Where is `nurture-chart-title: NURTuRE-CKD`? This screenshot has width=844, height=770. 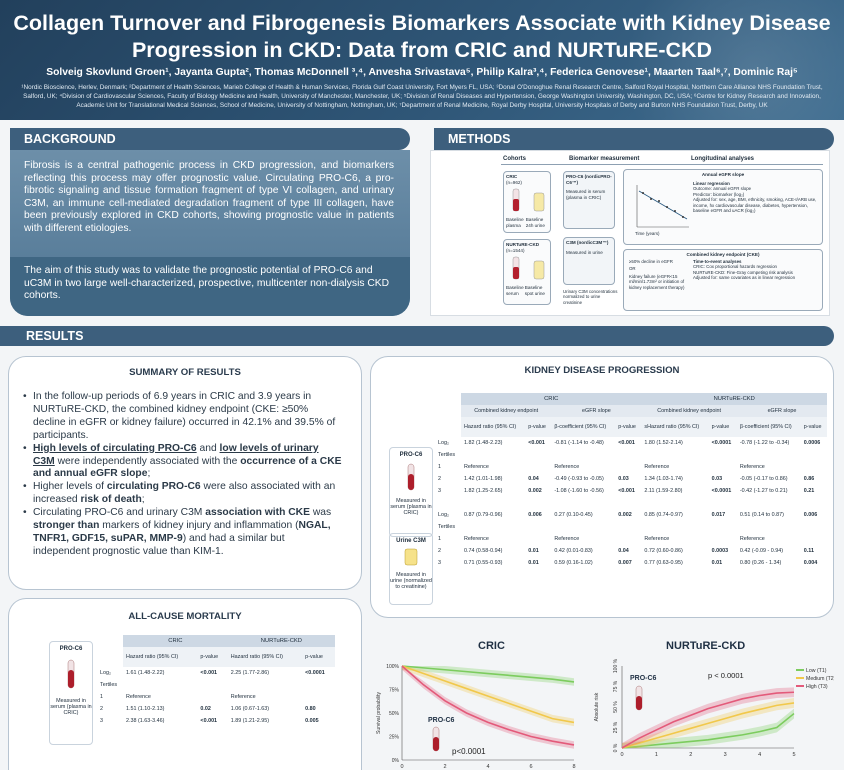 nurture-chart-title: NURTuRE-CKD is located at coordinates (706, 646).